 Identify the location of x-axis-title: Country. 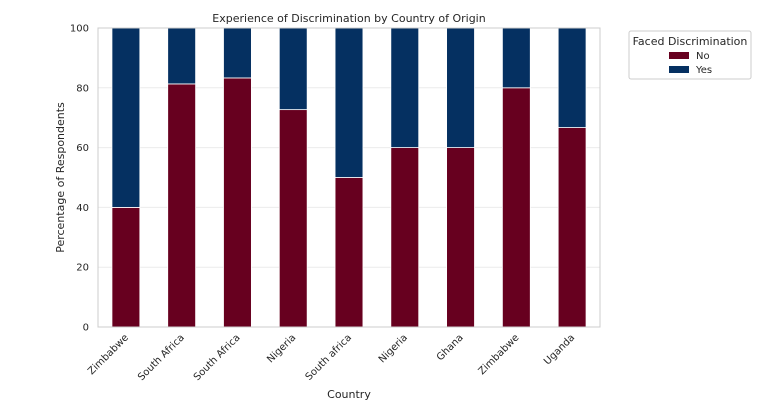
(349, 394).